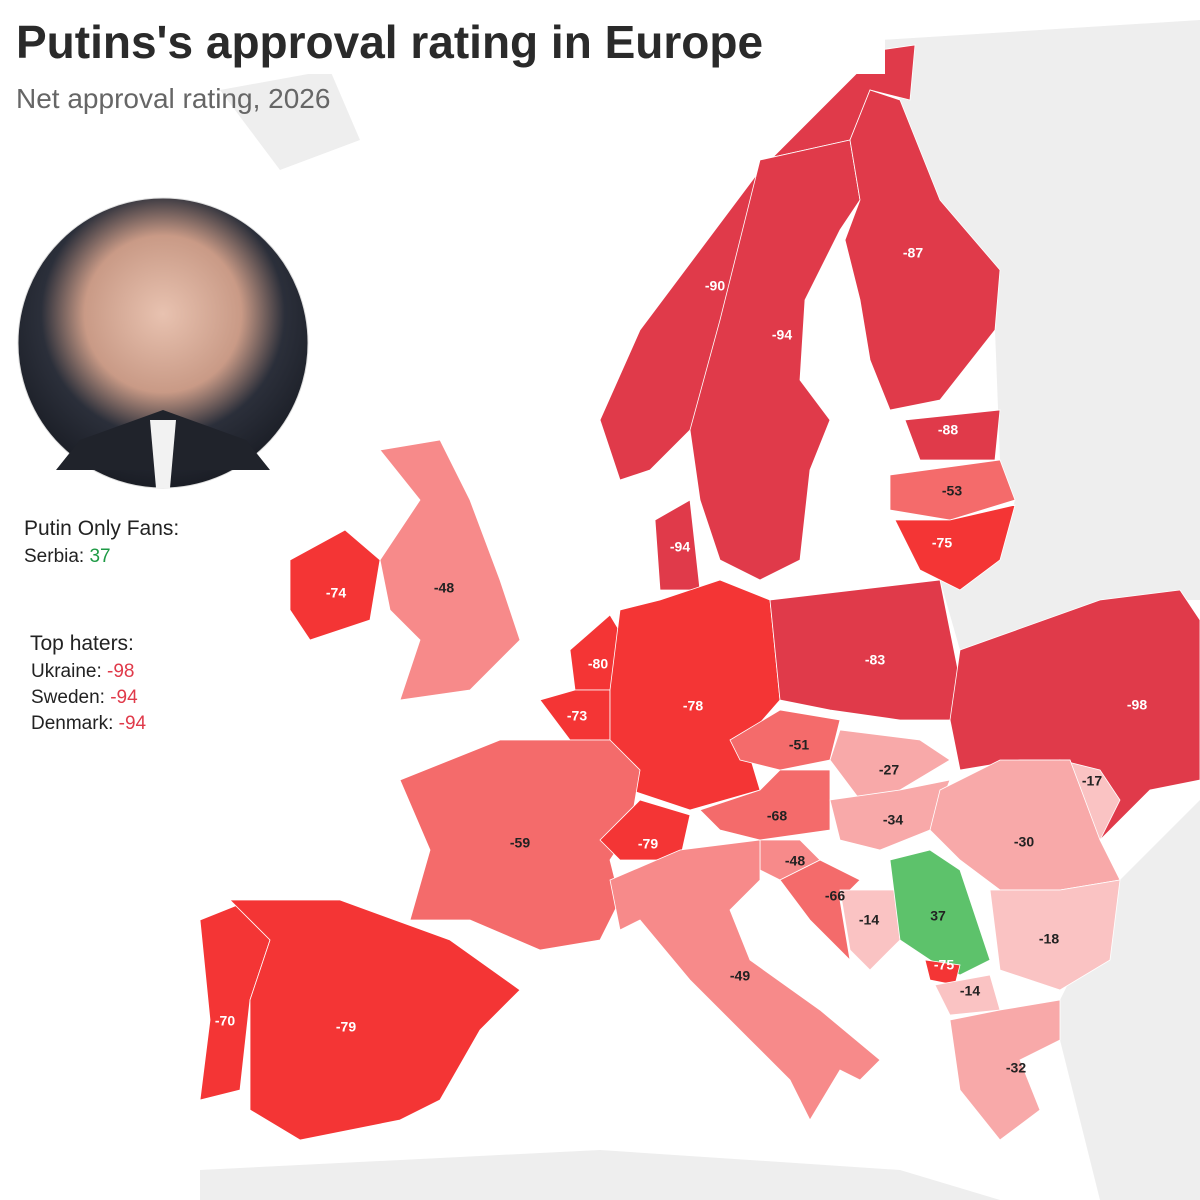 The height and width of the screenshot is (1200, 1200). What do you see at coordinates (72, 723) in the screenshot?
I see `item-label: Denmark:` at bounding box center [72, 723].